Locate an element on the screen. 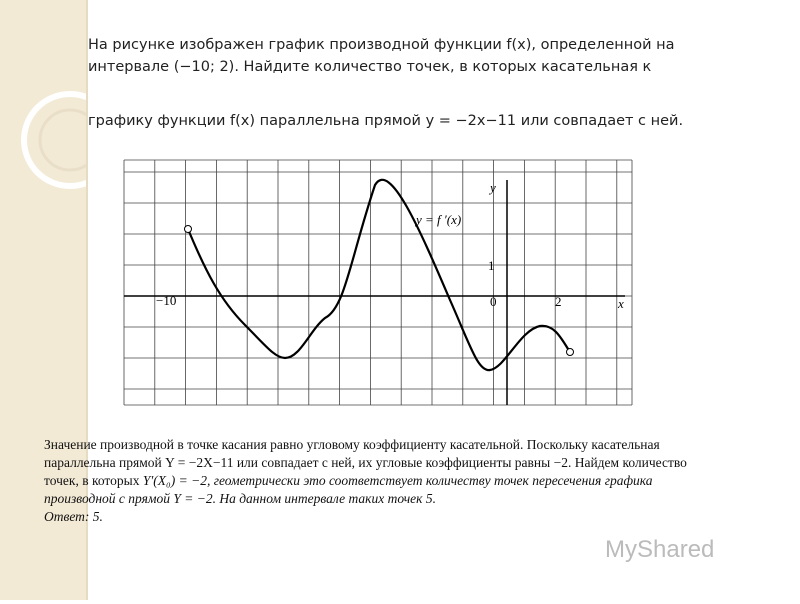 The width and height of the screenshot is (800, 604). tick-label: 1 is located at coordinates (491, 265).